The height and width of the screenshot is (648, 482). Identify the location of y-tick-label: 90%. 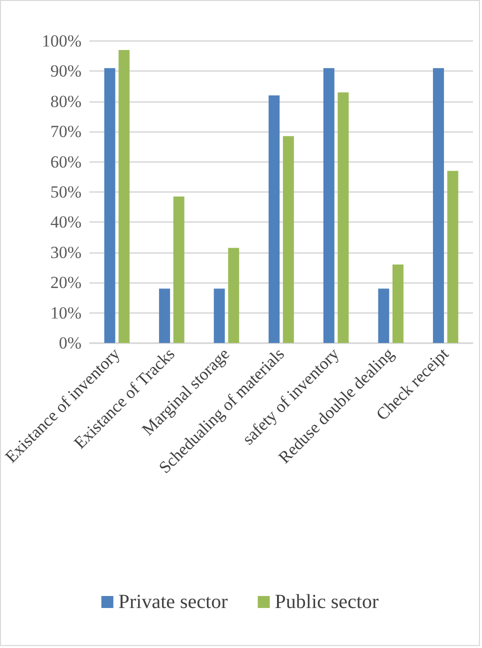
(66, 71).